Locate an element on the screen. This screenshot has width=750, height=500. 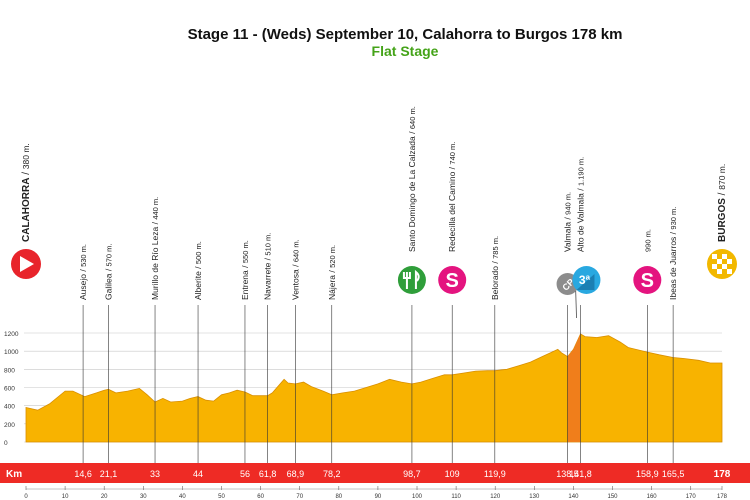
location-label: Redecilla del Camino / 740 m. is located at coordinates (452, 197).